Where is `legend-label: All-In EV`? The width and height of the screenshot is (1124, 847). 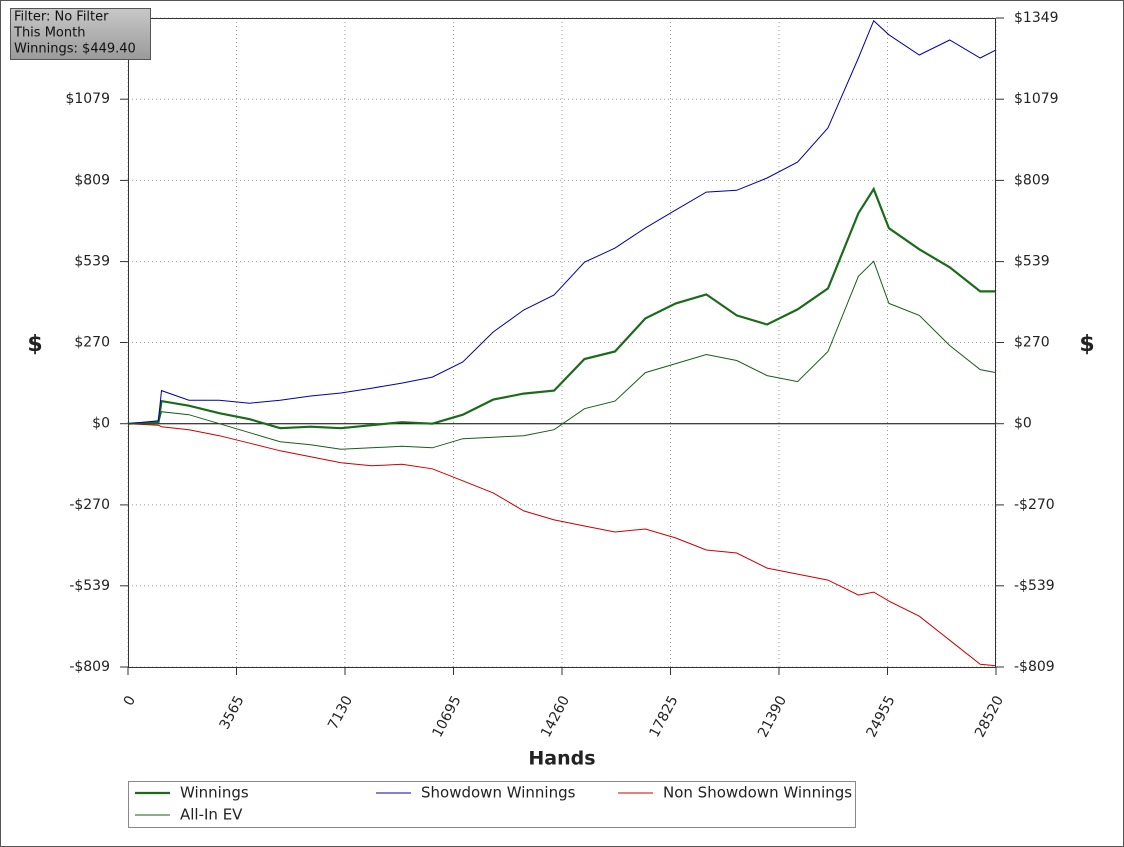 legend-label: All-In EV is located at coordinates (211, 815).